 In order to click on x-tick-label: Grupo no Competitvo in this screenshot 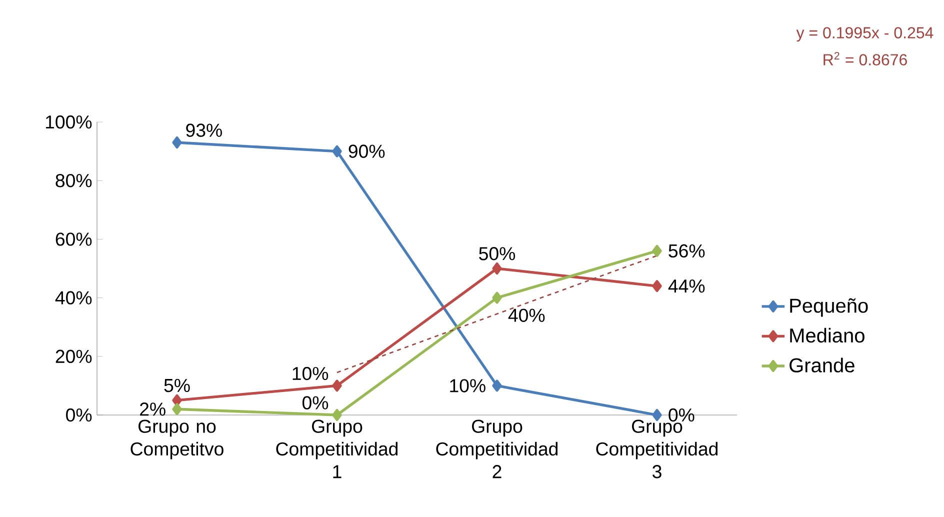, I will do `click(177, 440)`.